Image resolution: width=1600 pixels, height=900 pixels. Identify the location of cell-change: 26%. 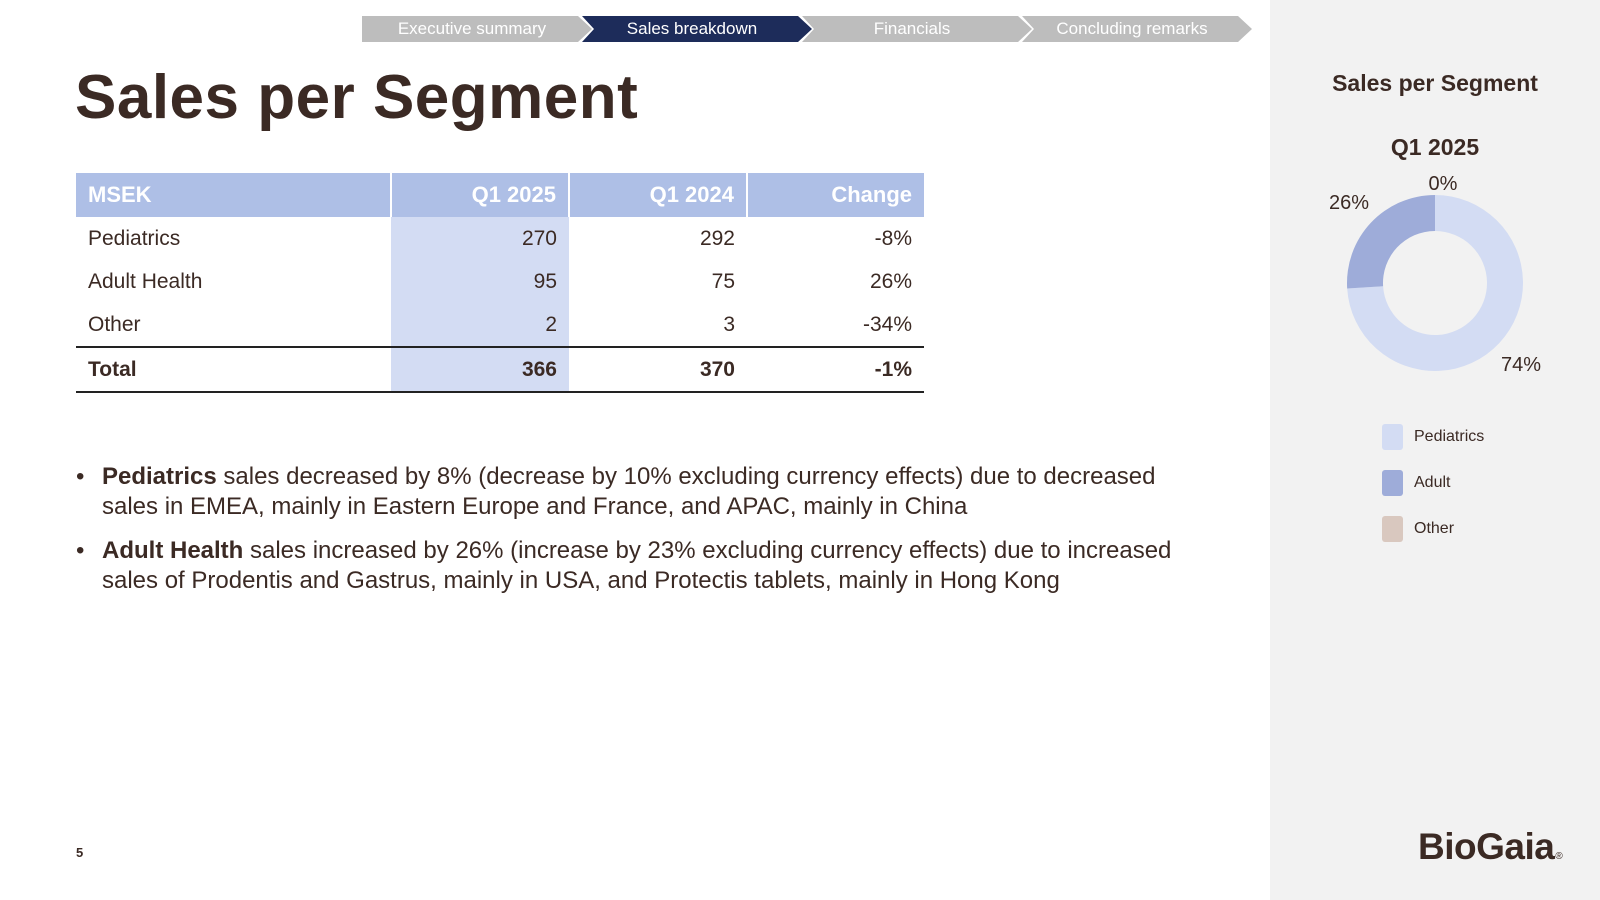
(890, 281).